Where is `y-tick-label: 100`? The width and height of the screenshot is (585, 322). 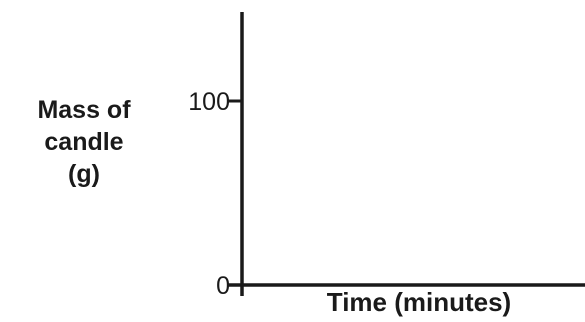
y-tick-label: 100 is located at coordinates (209, 102).